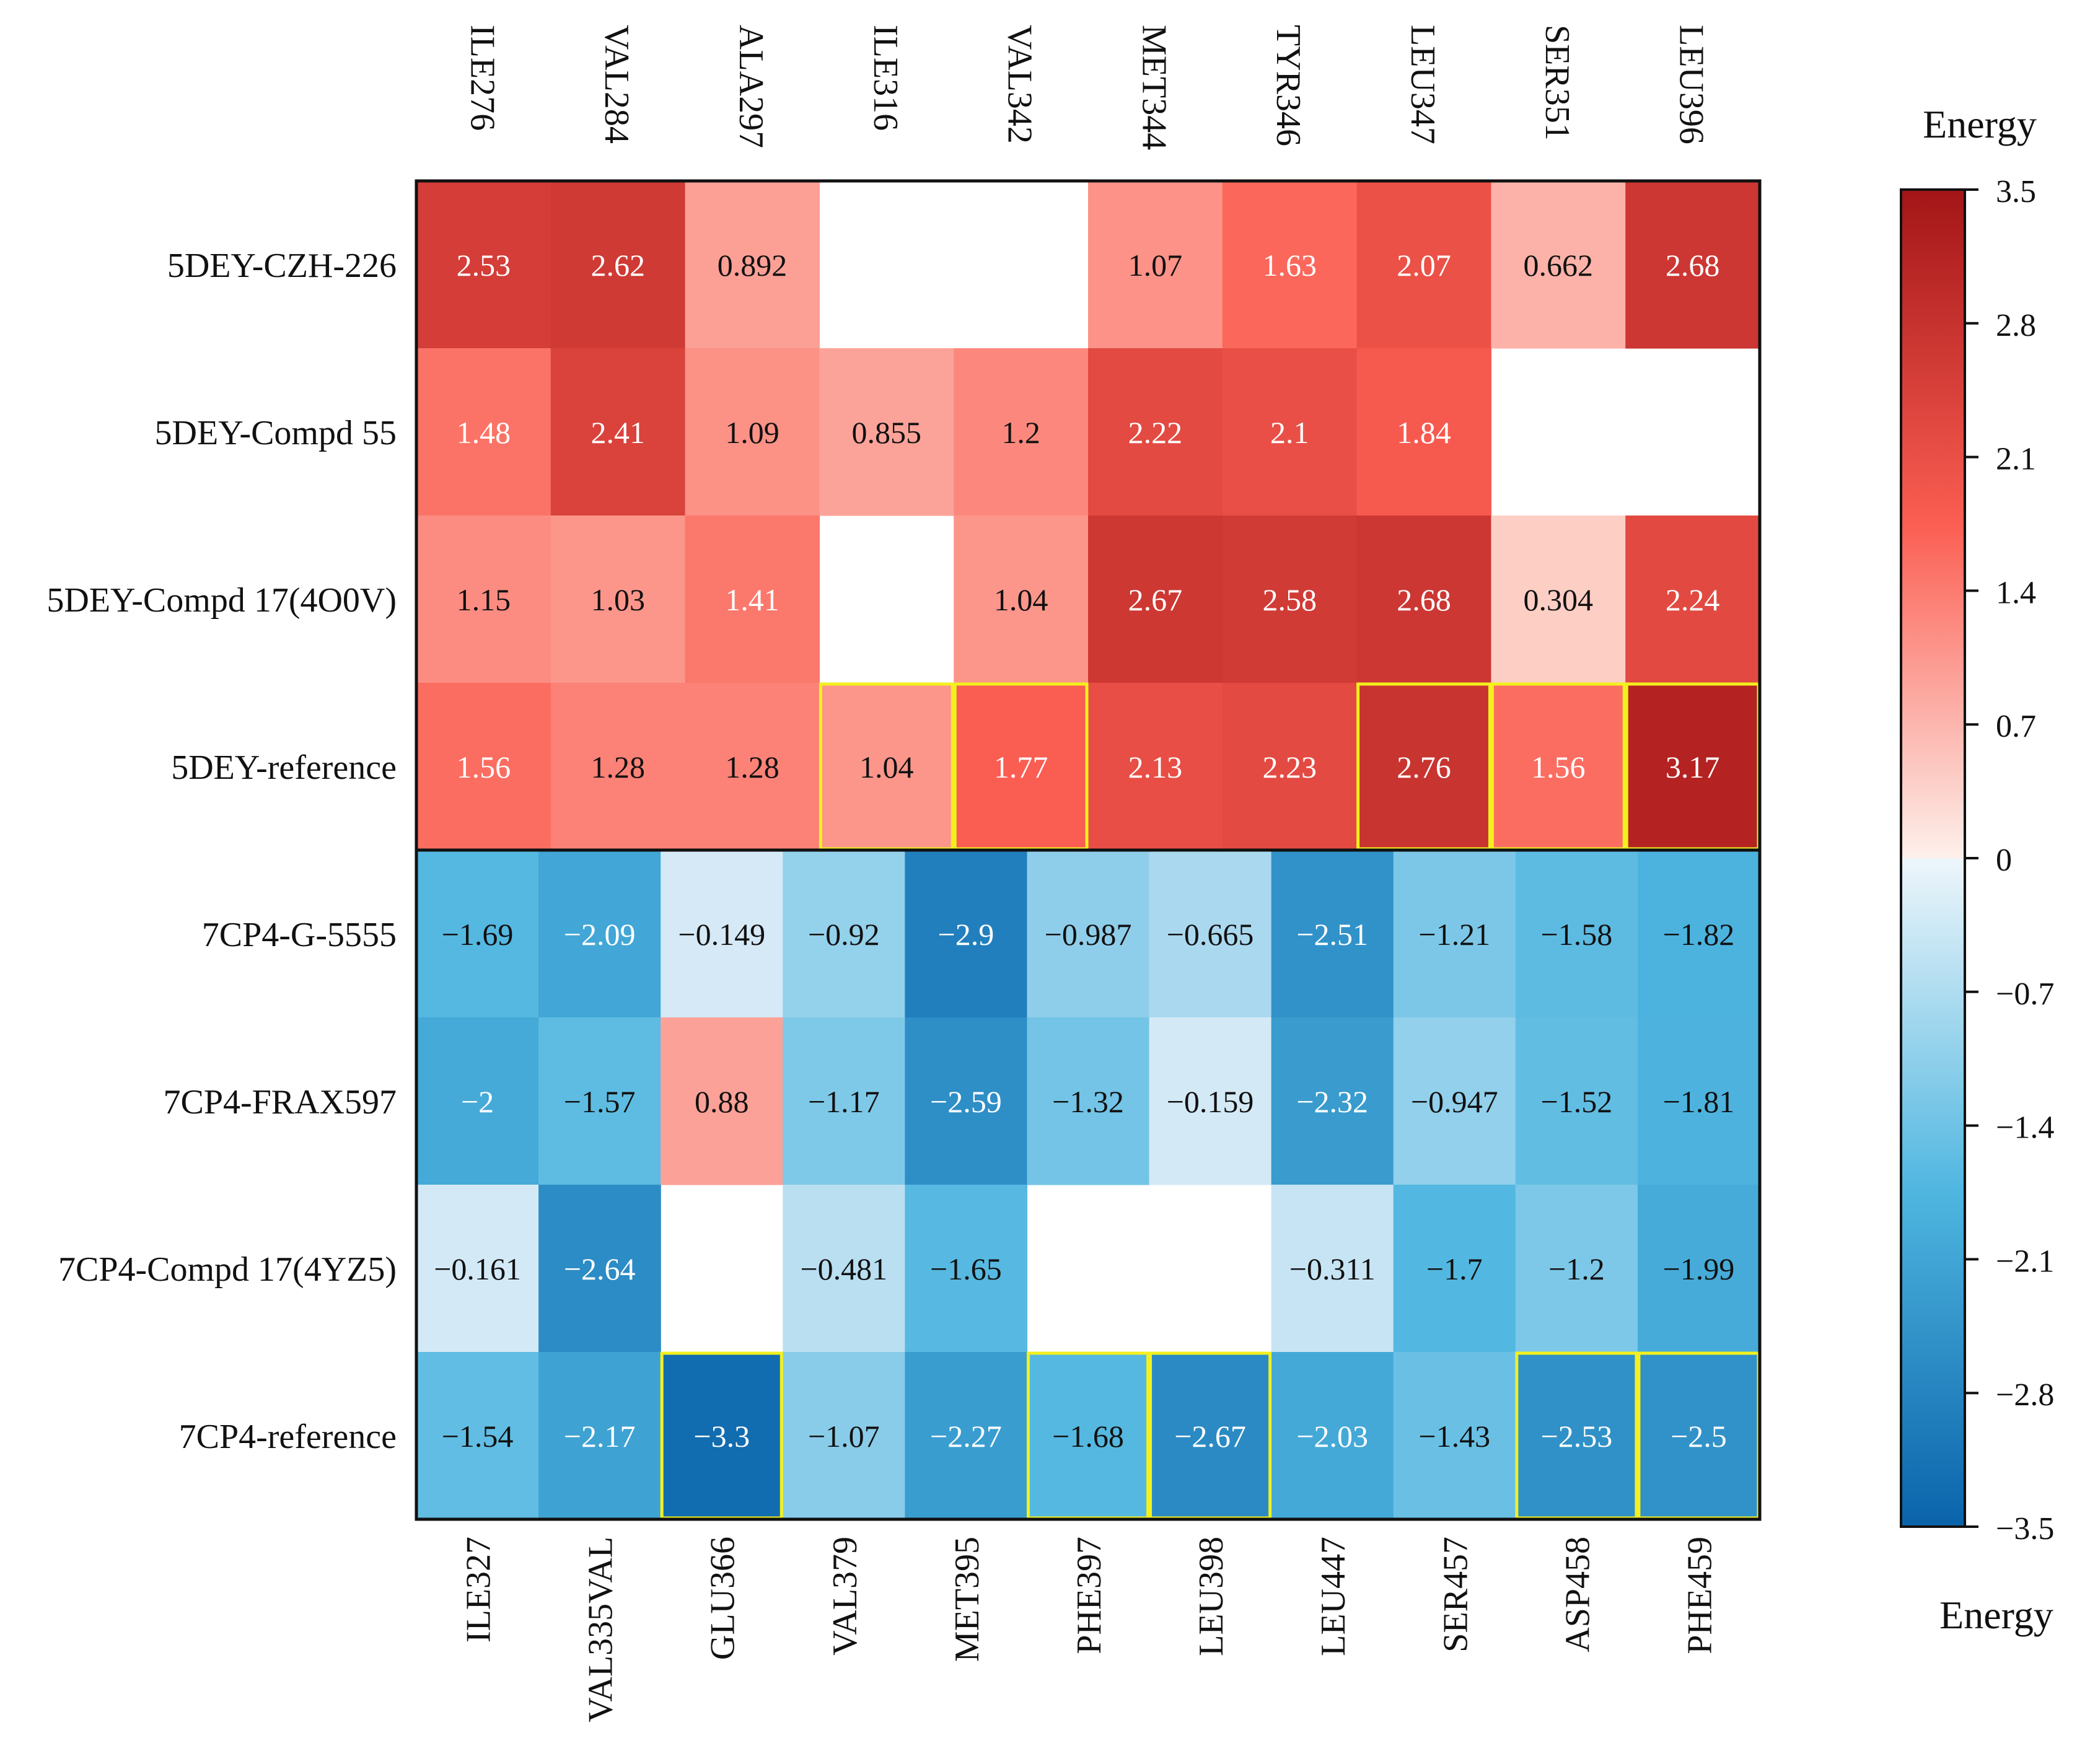  I want to click on top-cell-value-r2-c7: 2.68, so click(1424, 599).